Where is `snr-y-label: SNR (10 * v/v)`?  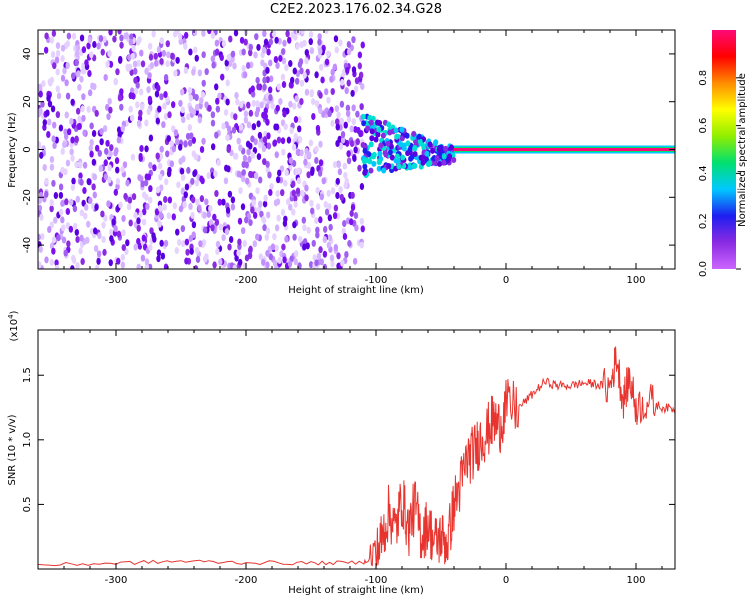
snr-y-label: SNR (10 * v/v) is located at coordinates (12, 449).